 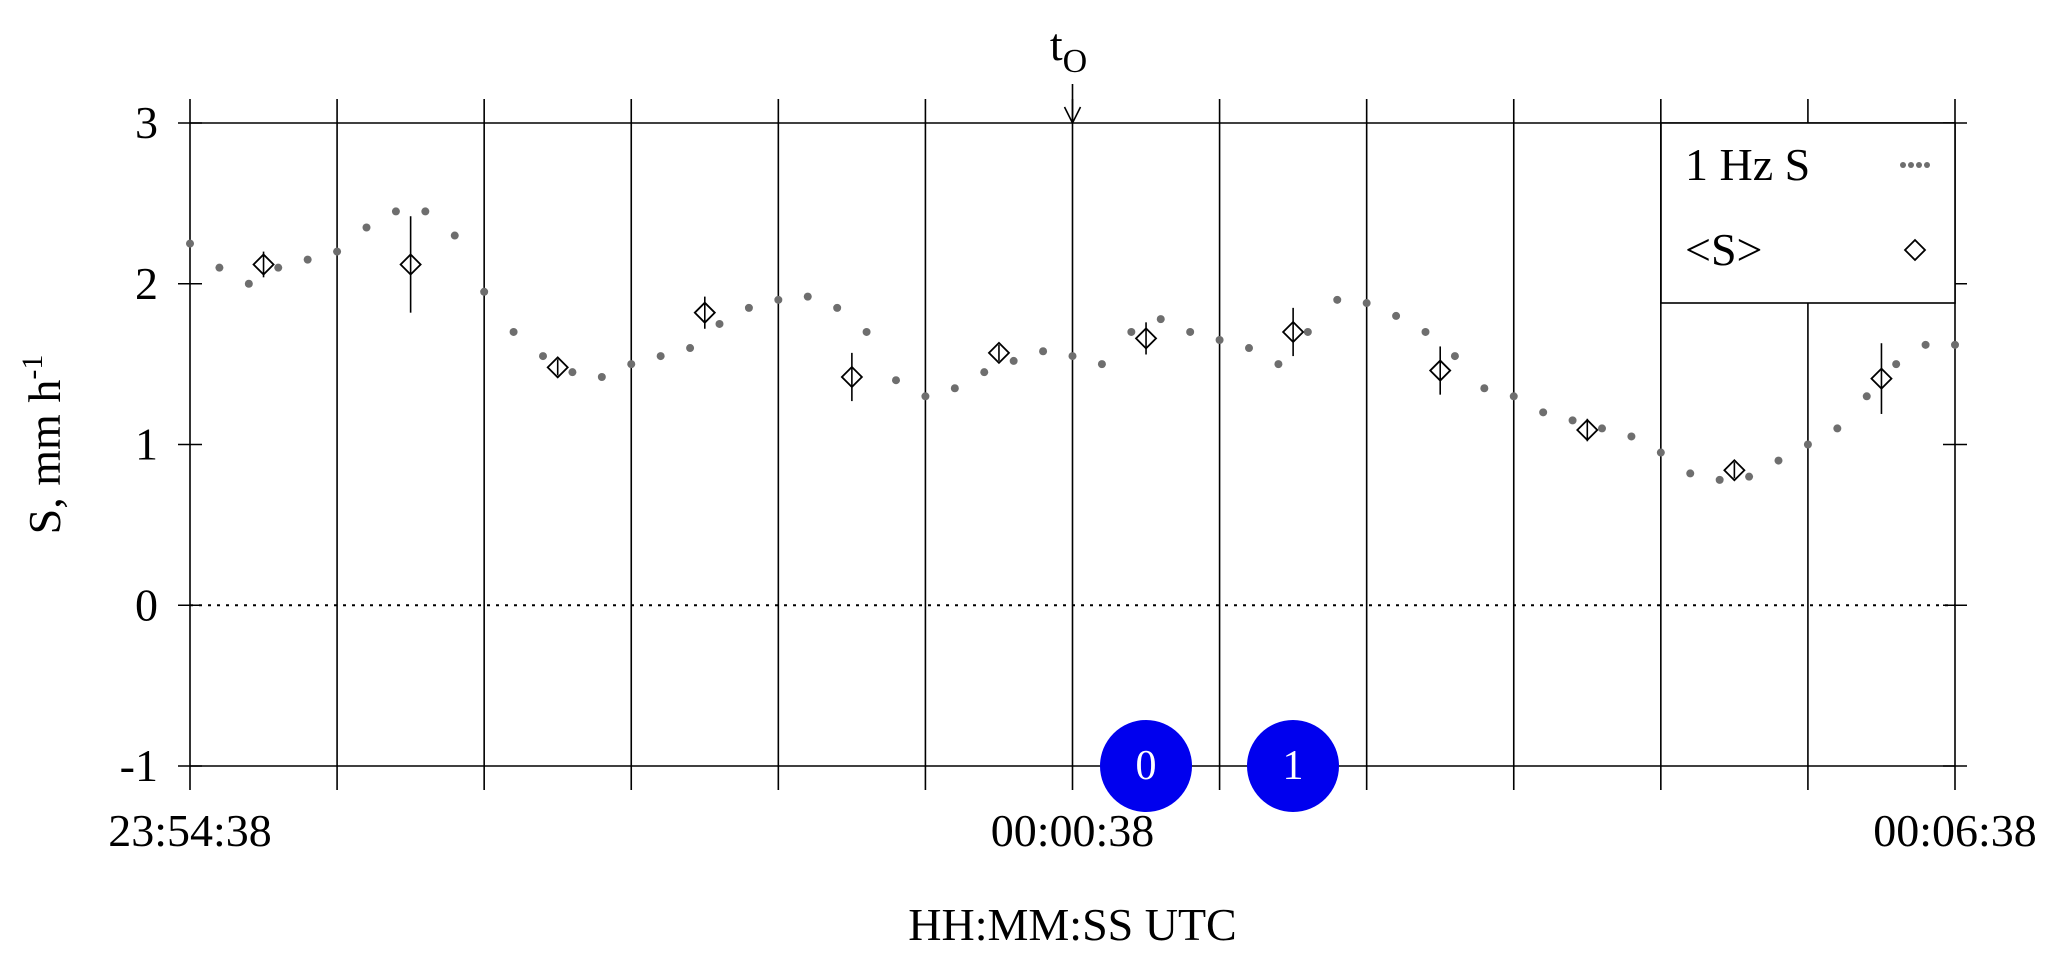 I want to click on annotation: tO, so click(x=1068, y=49).